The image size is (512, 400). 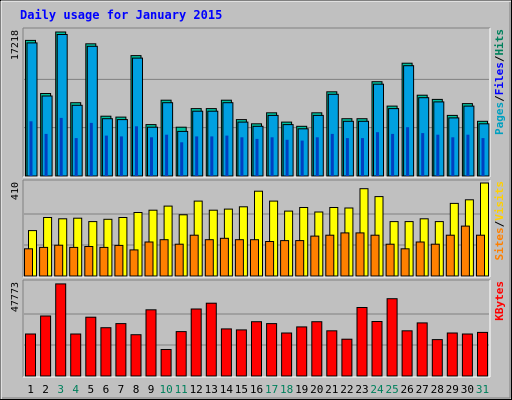 I want to click on day-label-9: 9, so click(x=151, y=389).